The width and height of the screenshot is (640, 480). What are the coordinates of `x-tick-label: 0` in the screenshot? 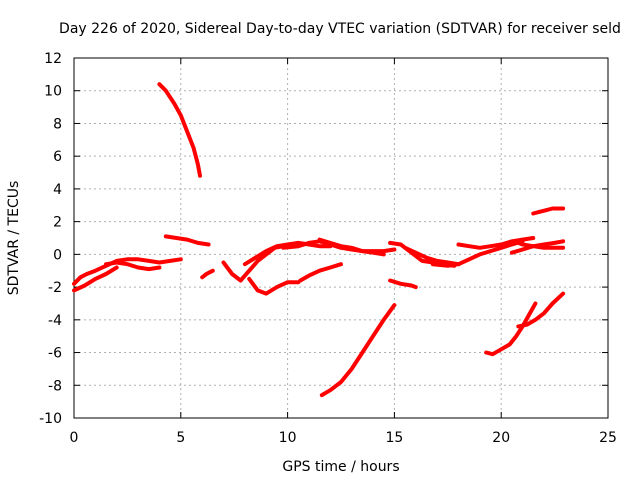 It's located at (74, 438).